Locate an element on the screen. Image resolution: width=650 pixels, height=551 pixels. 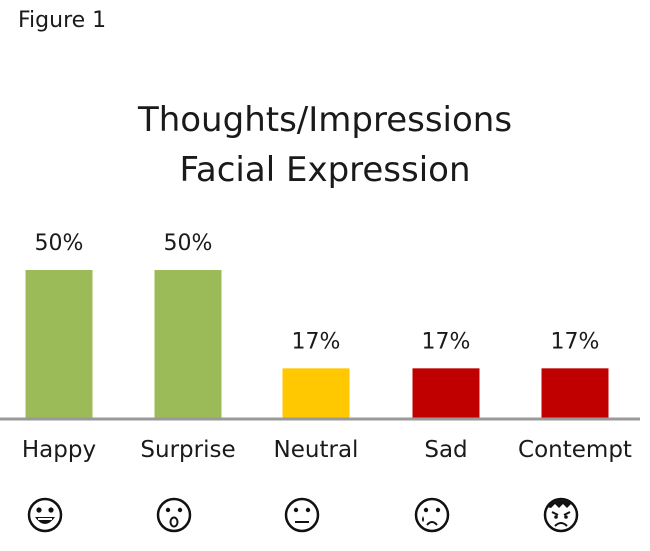
bar-surprise is located at coordinates (188, 344).